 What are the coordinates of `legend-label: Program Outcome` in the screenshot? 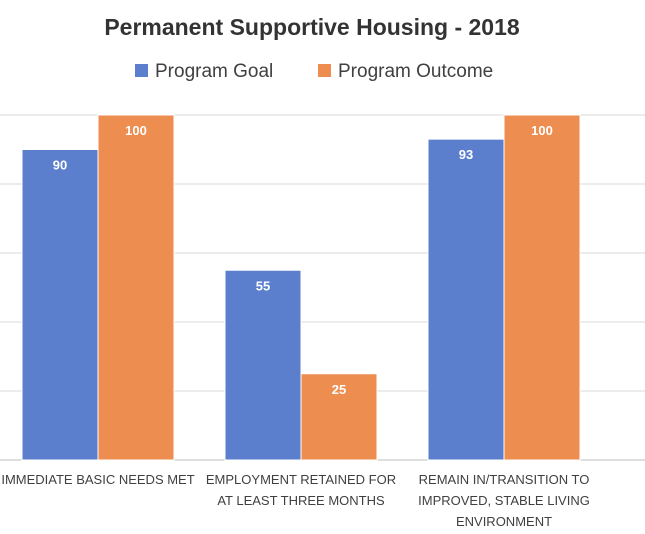 It's located at (415, 71).